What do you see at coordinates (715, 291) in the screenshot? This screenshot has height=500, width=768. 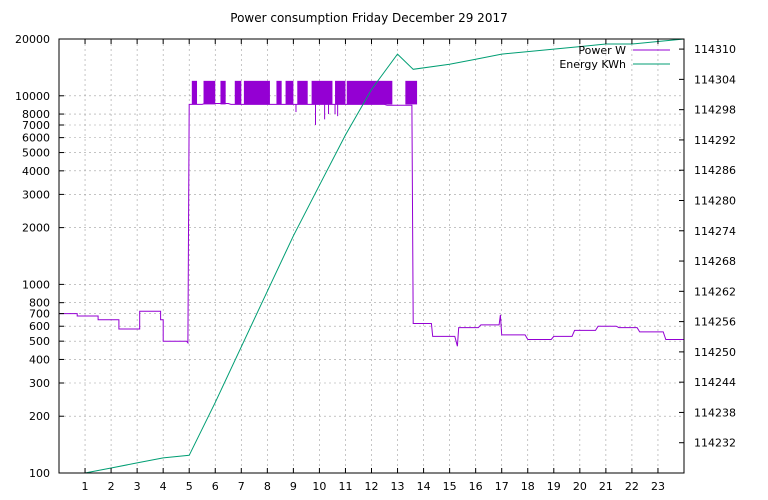 I see `y2-tick-label: 114262` at bounding box center [715, 291].